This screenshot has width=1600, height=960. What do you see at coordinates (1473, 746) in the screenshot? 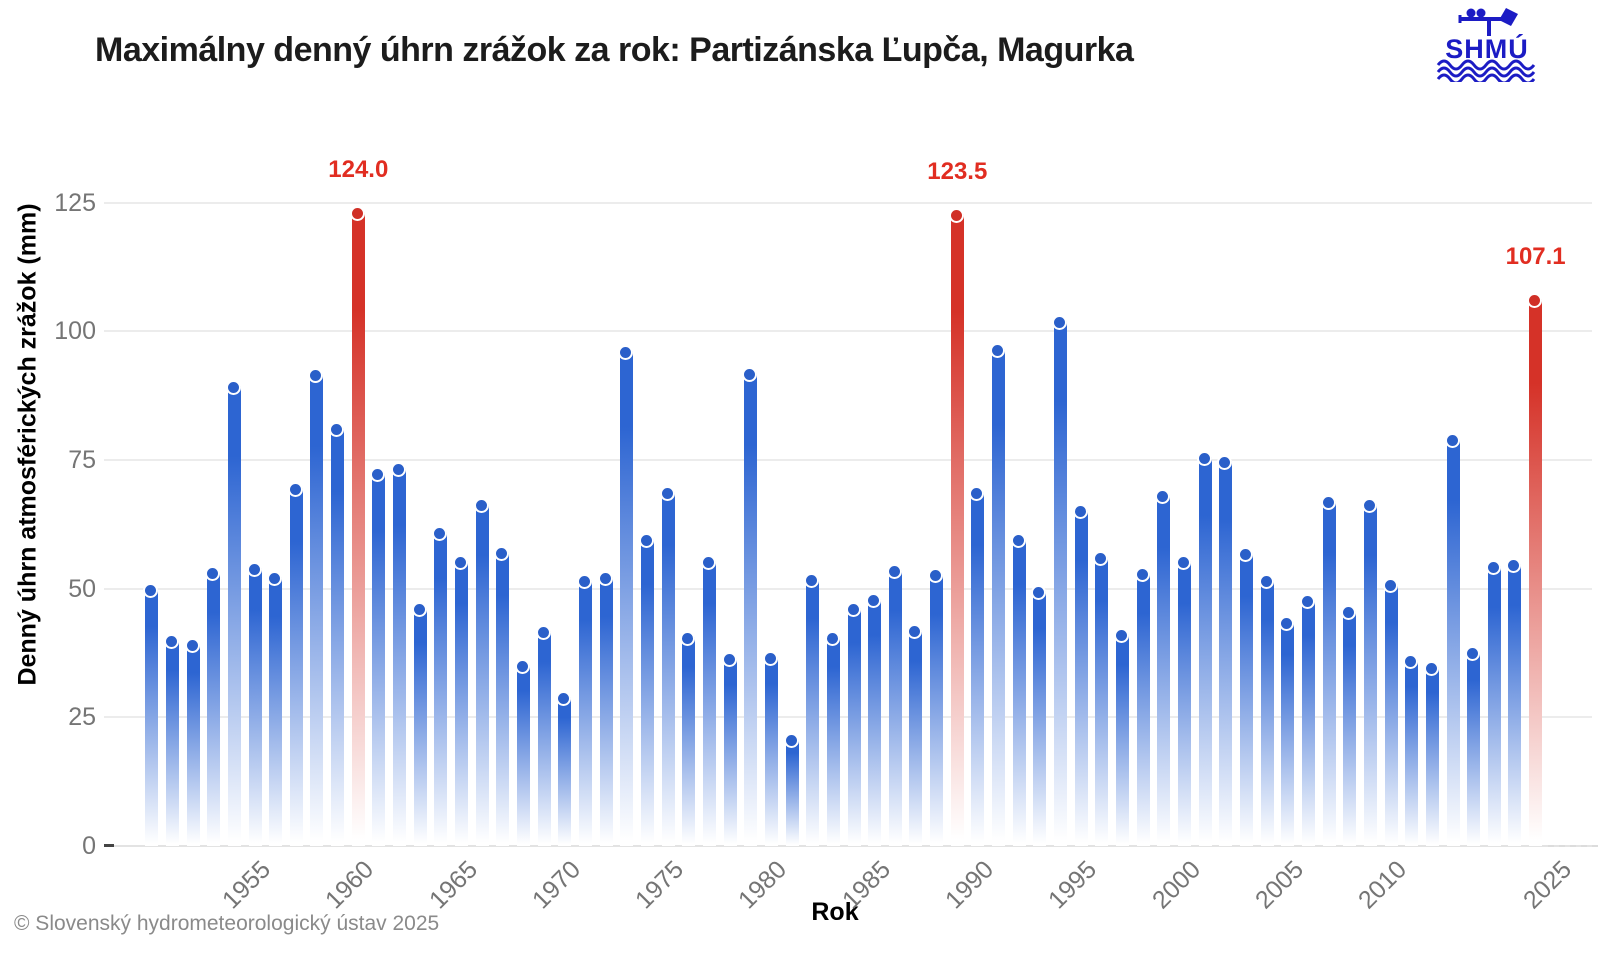
I see `bar-2014` at bounding box center [1473, 746].